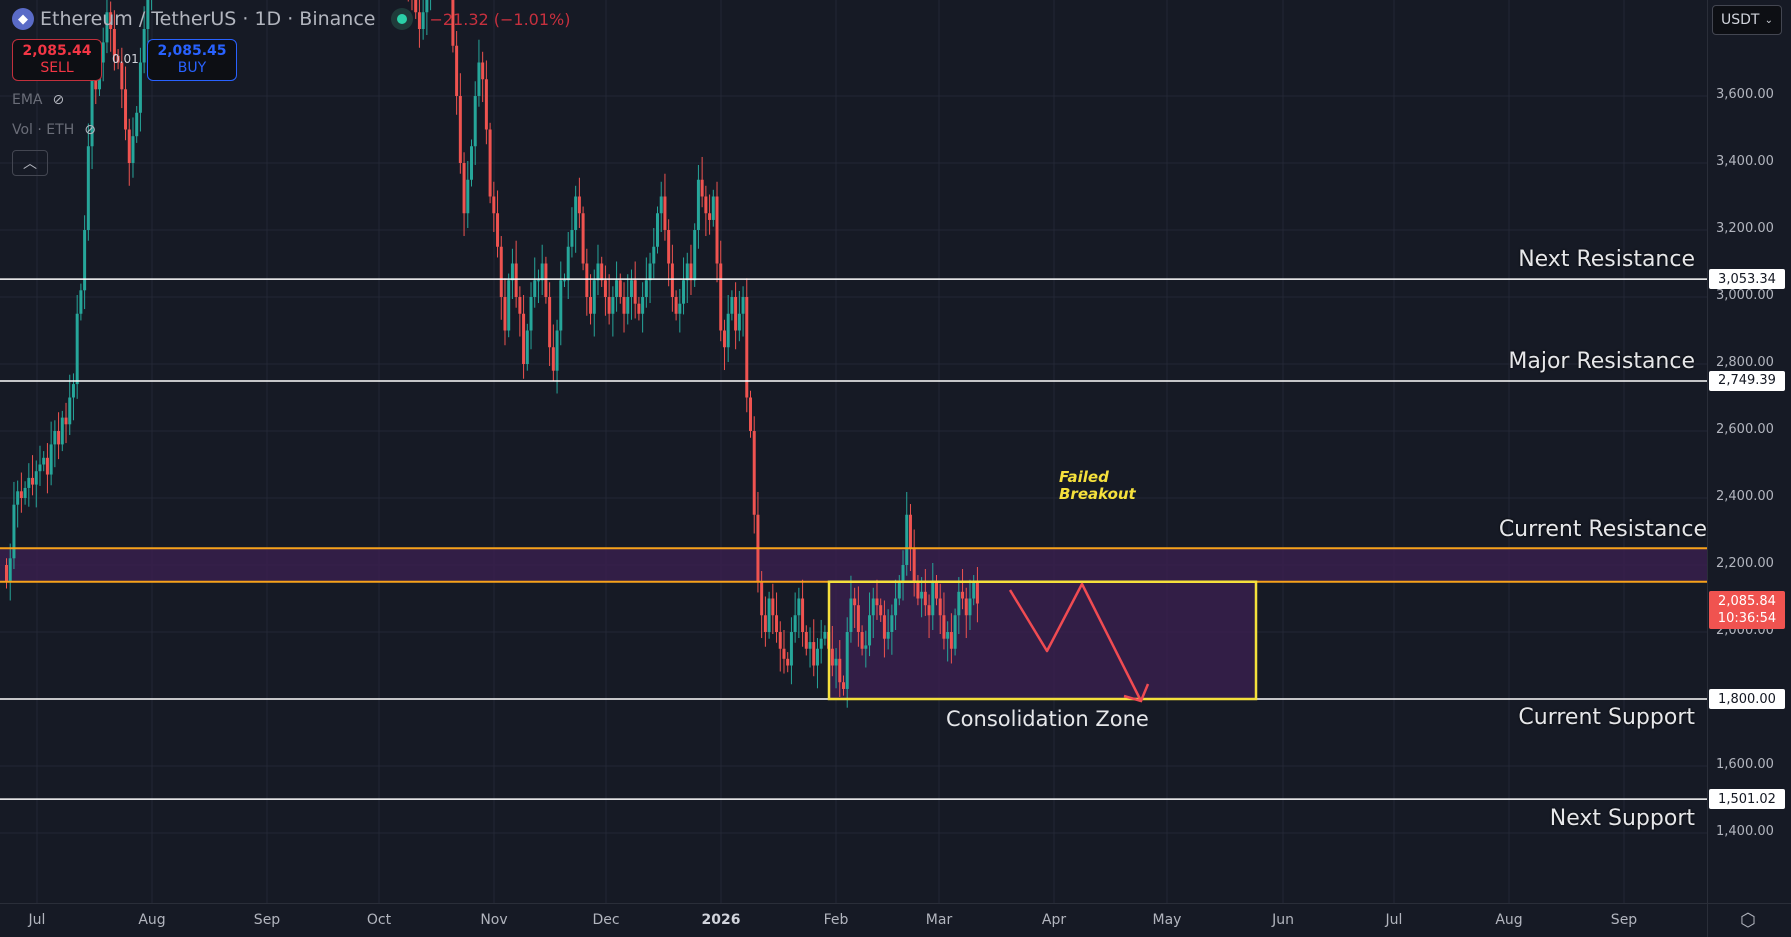 Image resolution: width=1791 pixels, height=937 pixels. I want to click on collapse-legend-button: ︿, so click(30, 163).